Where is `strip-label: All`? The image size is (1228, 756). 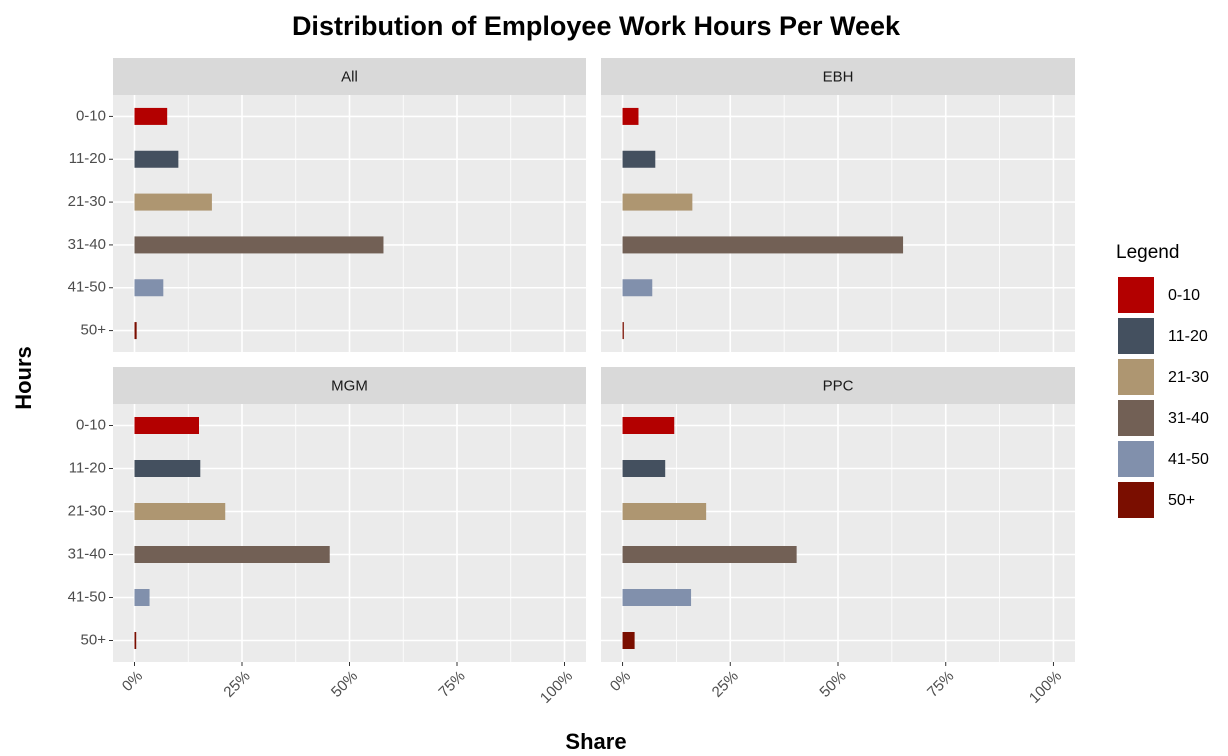 strip-label: All is located at coordinates (349, 76).